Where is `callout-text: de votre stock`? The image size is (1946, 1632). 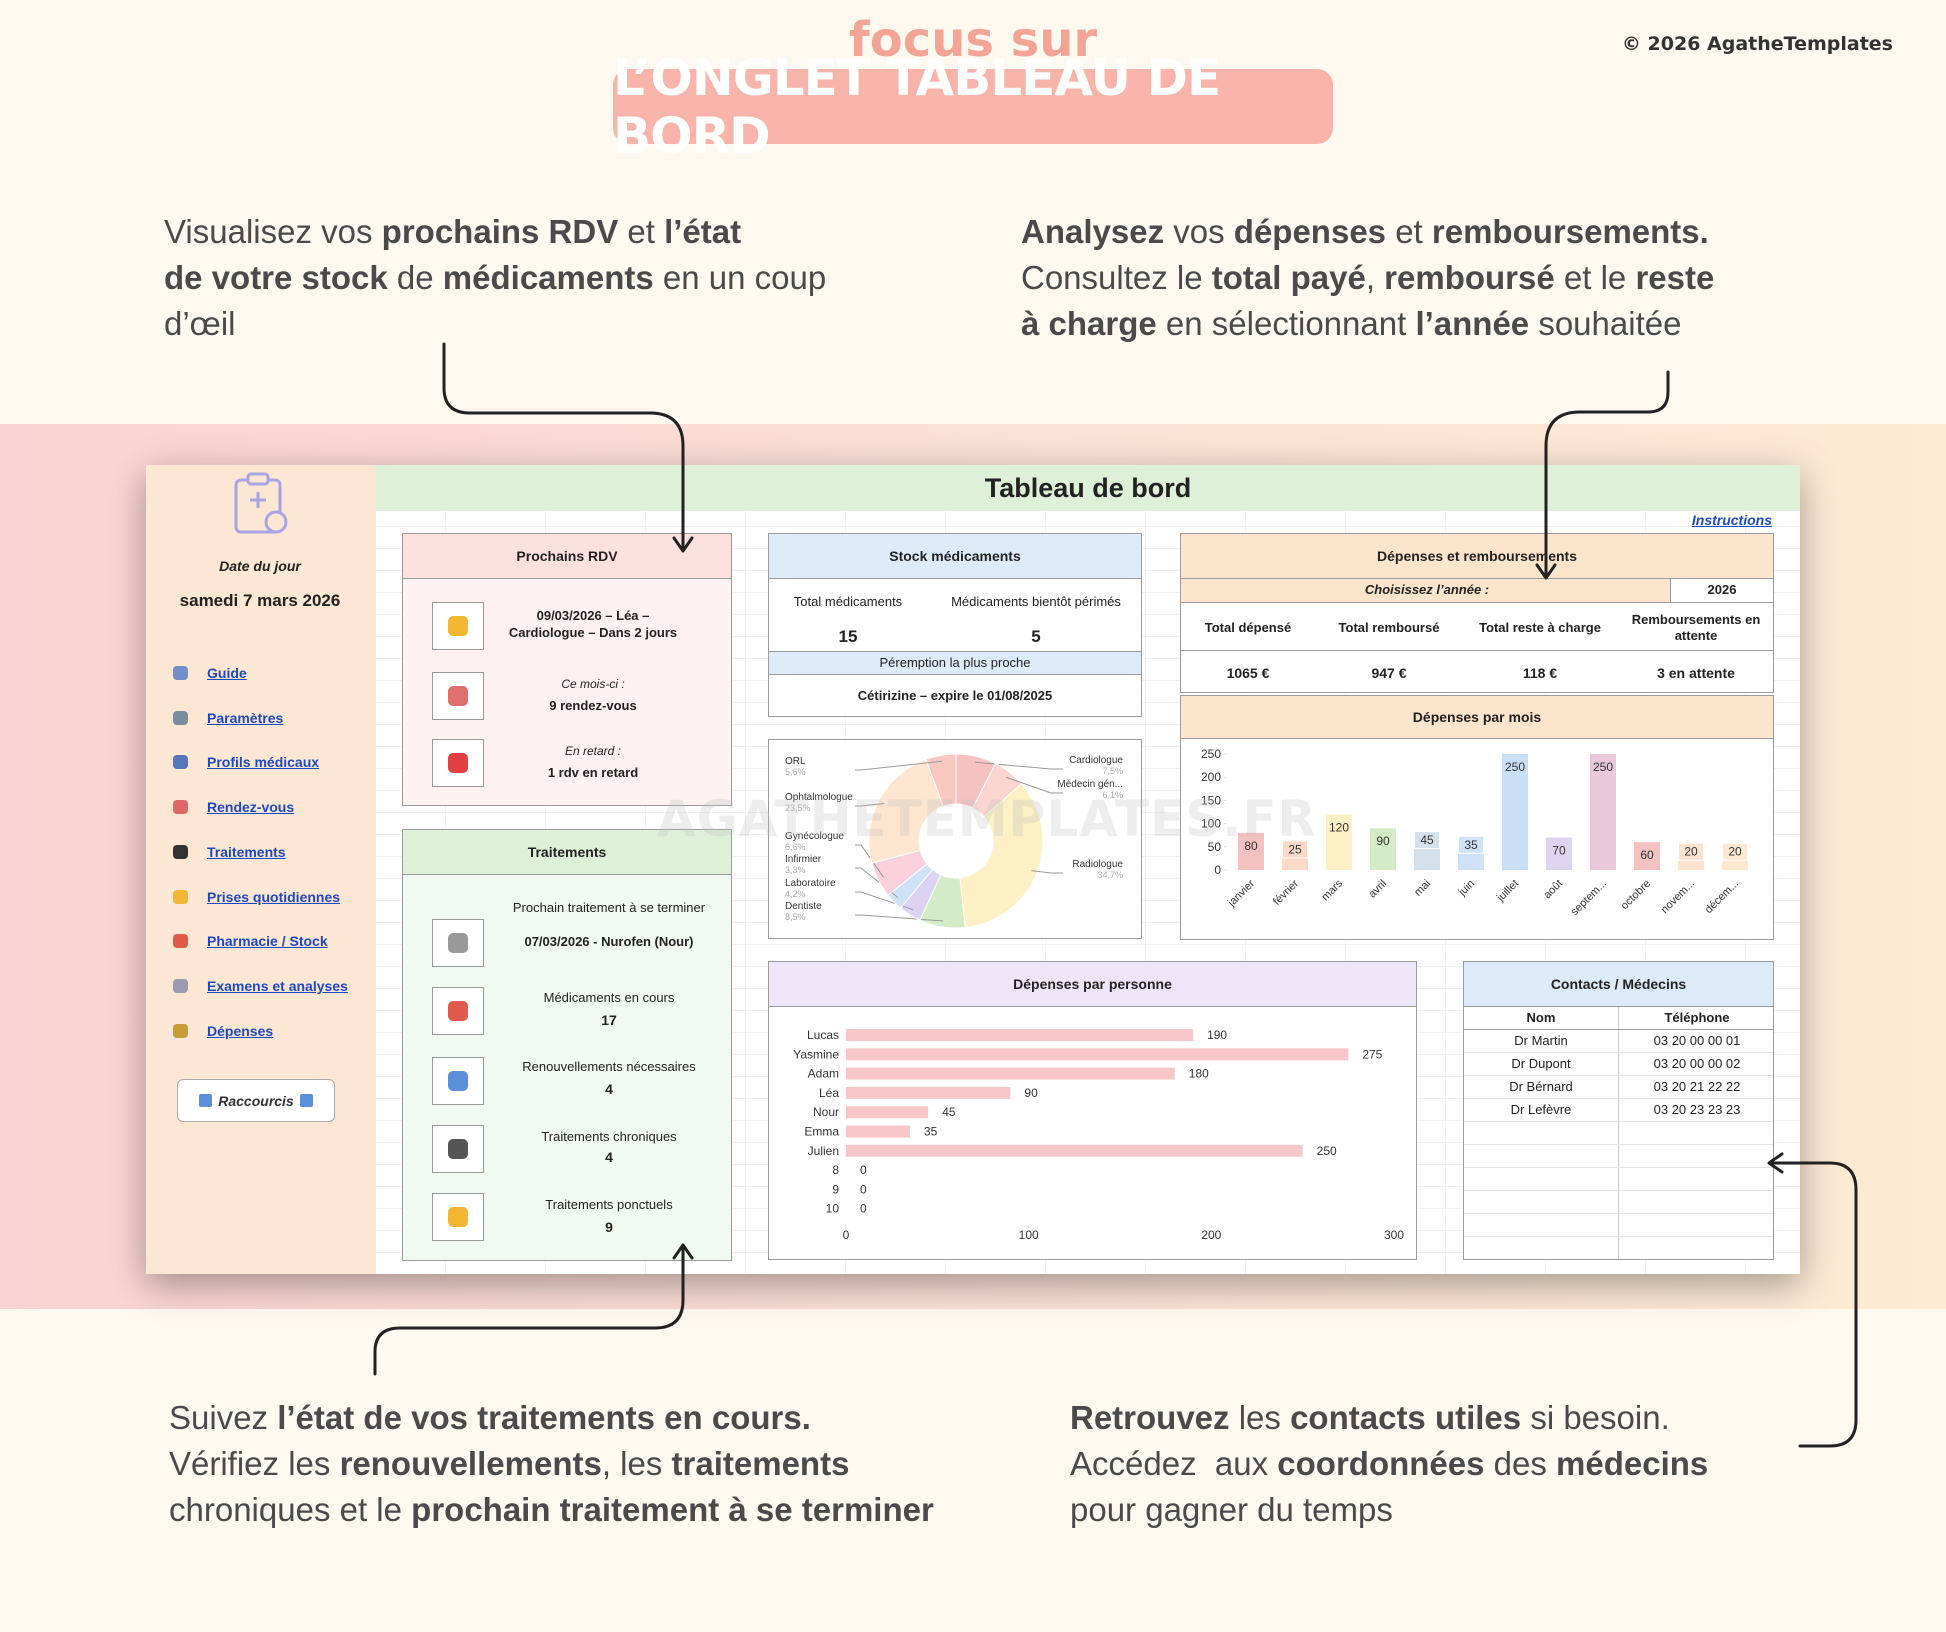 callout-text: de votre stock is located at coordinates (276, 277).